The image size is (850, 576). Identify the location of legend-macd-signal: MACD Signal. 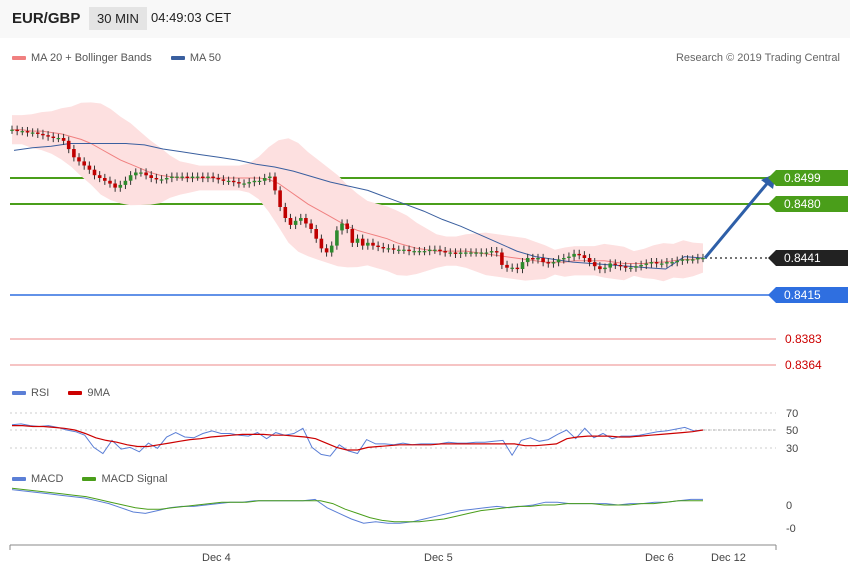
(134, 479).